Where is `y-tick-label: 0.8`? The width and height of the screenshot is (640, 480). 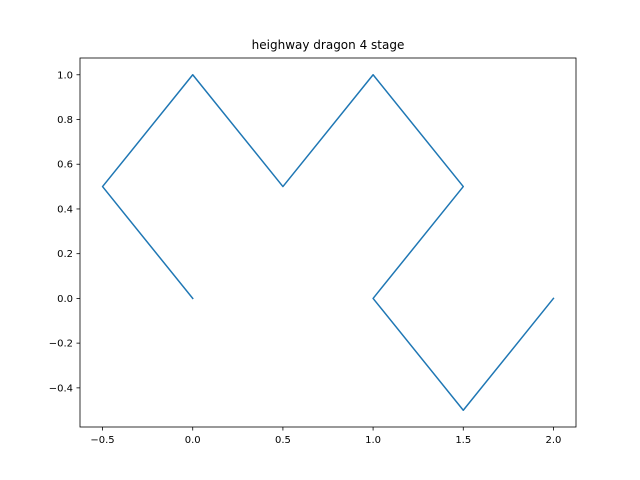 y-tick-label: 0.8 is located at coordinates (65, 120).